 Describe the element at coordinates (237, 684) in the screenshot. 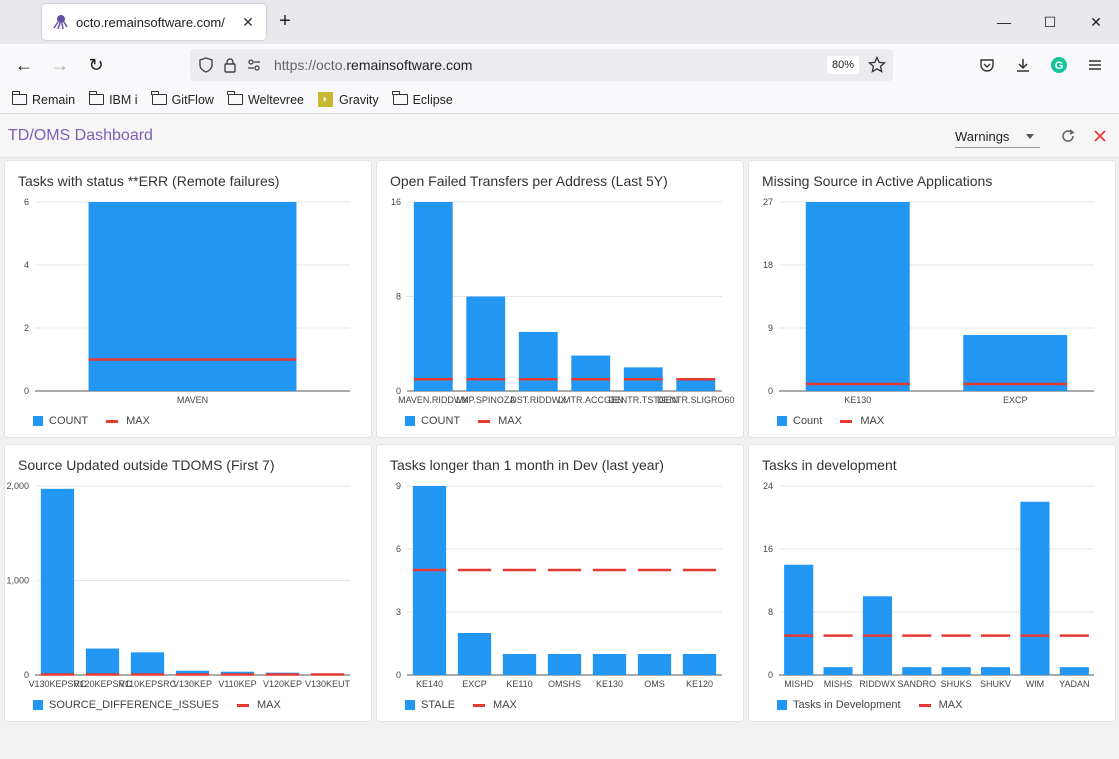

I see `x-tick-label: V110KEP` at that location.